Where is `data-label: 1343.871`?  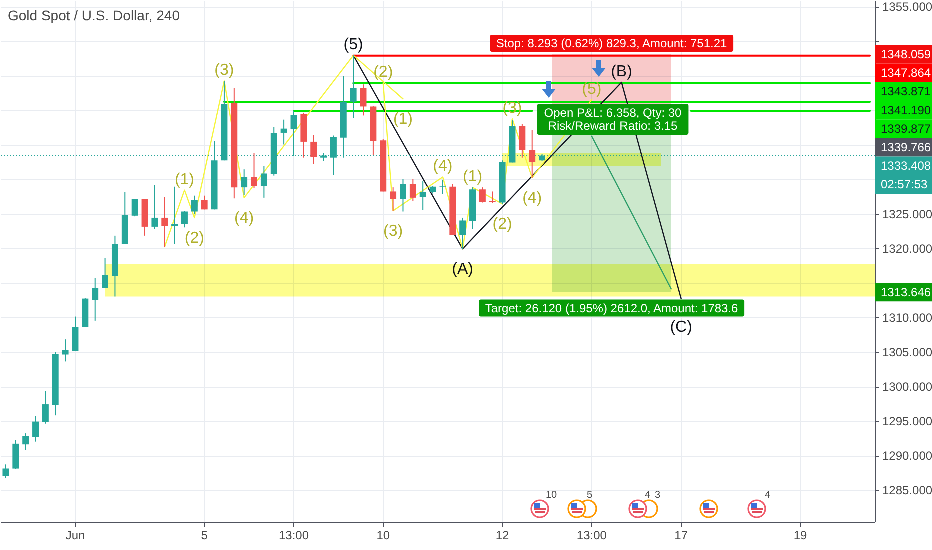 data-label: 1343.871 is located at coordinates (906, 91).